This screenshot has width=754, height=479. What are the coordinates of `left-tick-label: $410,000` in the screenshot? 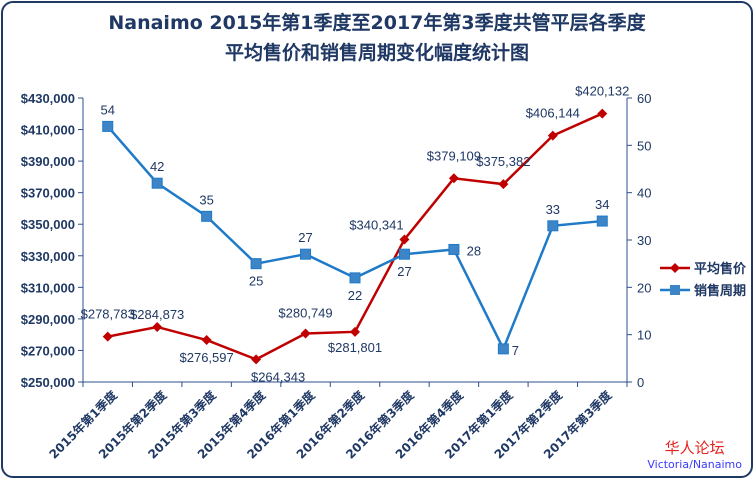 It's located at (48, 130).